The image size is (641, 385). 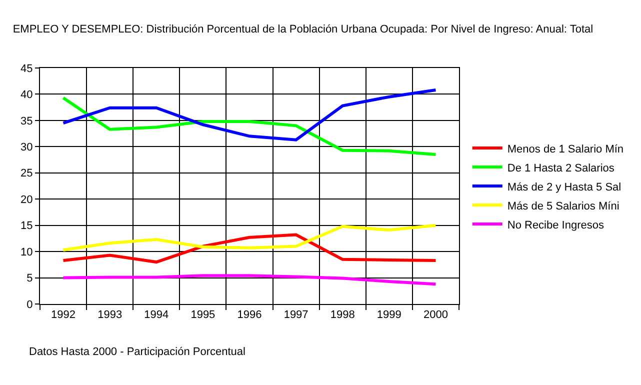 What do you see at coordinates (26, 252) in the screenshot?
I see `y-tick-label: 10` at bounding box center [26, 252].